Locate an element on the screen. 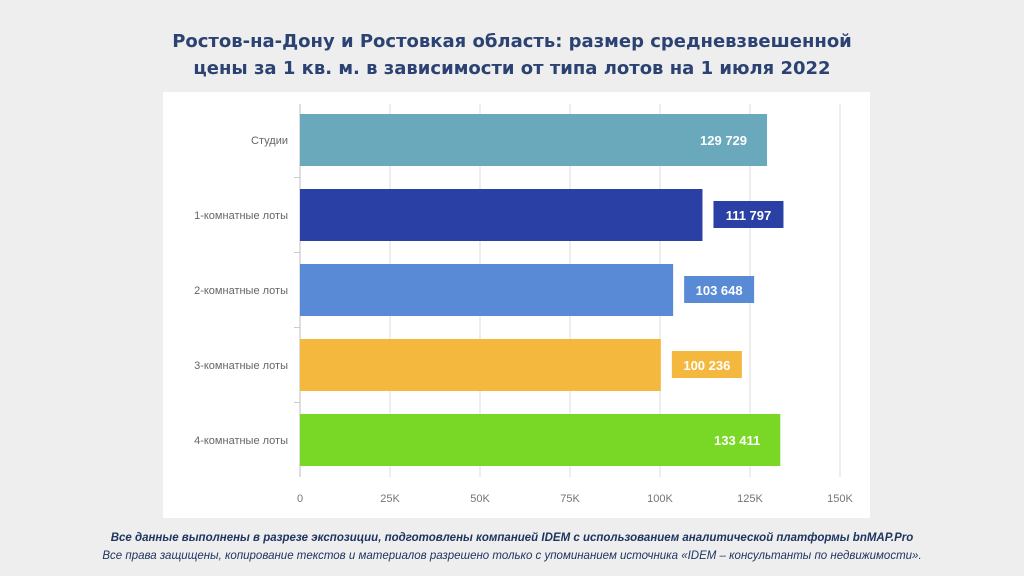 The width and height of the screenshot is (1024, 576). data-label: 100 236 is located at coordinates (706, 365).